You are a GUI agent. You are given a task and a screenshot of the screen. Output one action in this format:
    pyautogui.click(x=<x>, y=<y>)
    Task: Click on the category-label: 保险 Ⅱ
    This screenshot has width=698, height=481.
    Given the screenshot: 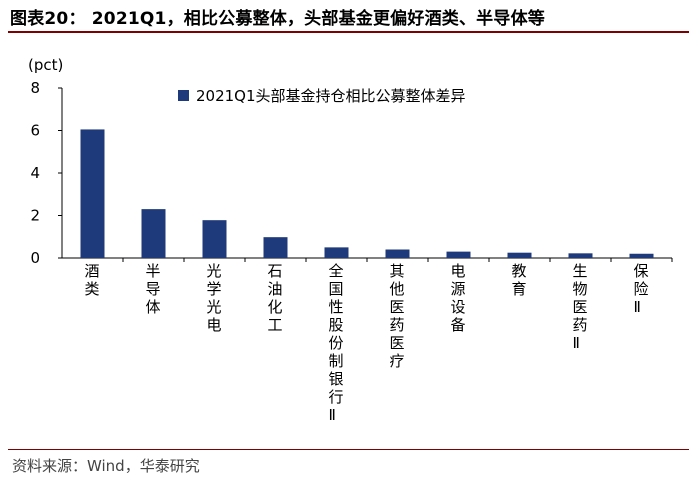 What is the action you would take?
    pyautogui.click(x=641, y=289)
    